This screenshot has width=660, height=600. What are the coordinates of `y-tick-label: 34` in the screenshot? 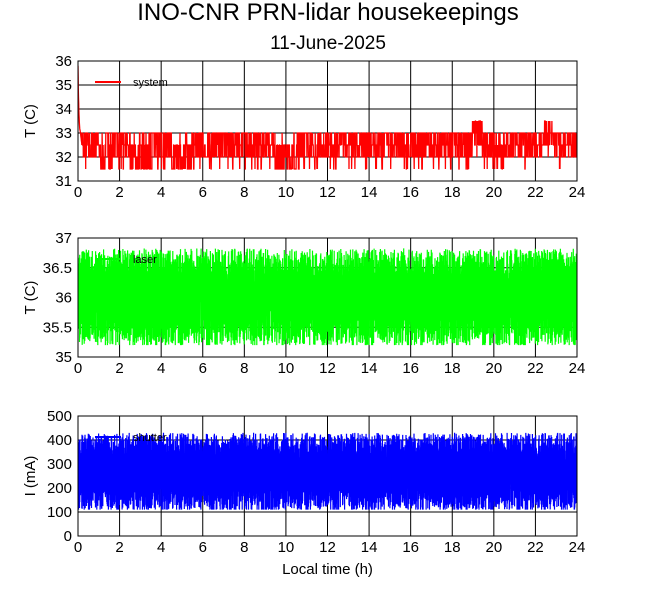 It's located at (63, 109).